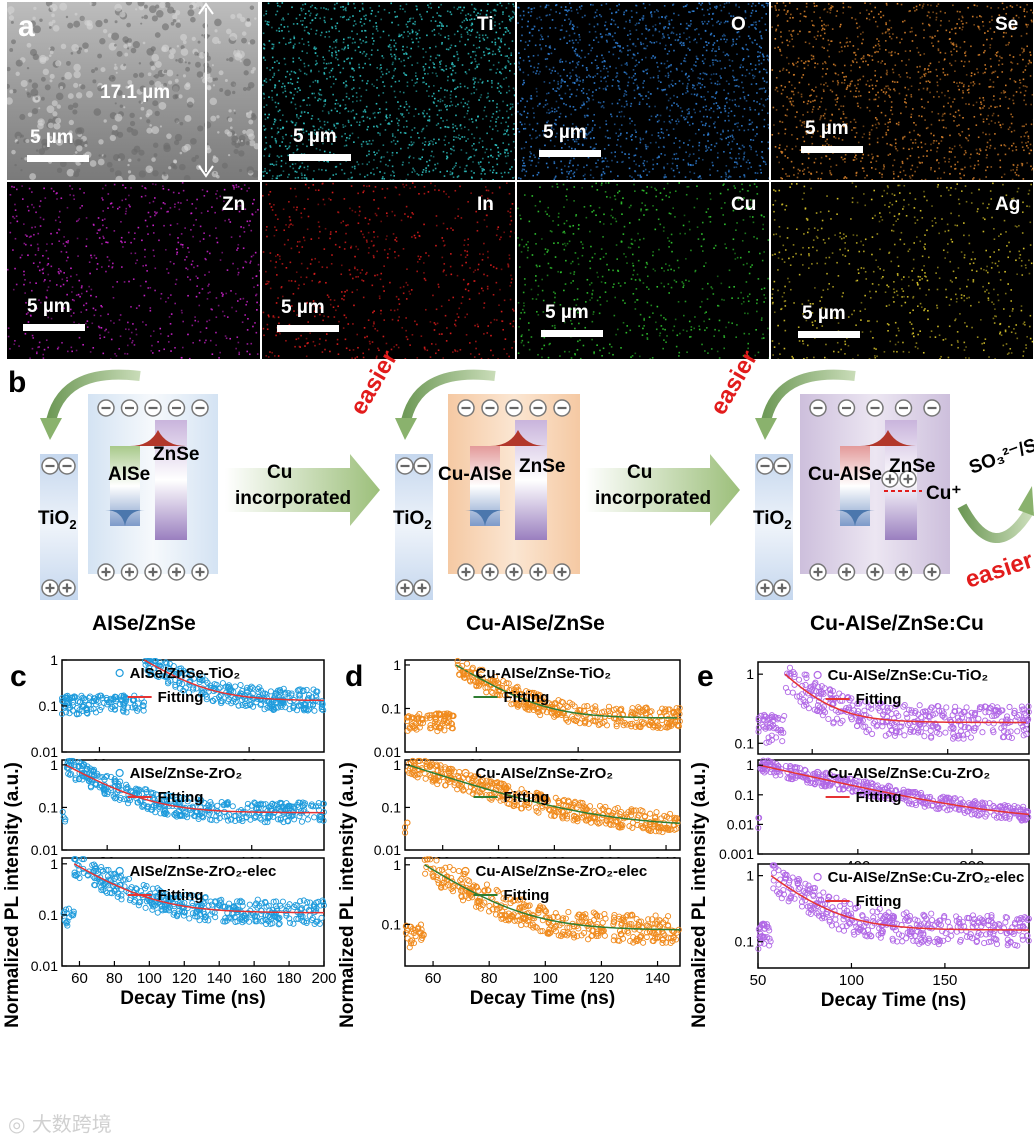 Image resolution: width=1034 pixels, height=1137 pixels. What do you see at coordinates (908, 675) in the screenshot?
I see `legend-series-label: Cu-AISe/ZnSe:Cu-TiO₂` at bounding box center [908, 675].